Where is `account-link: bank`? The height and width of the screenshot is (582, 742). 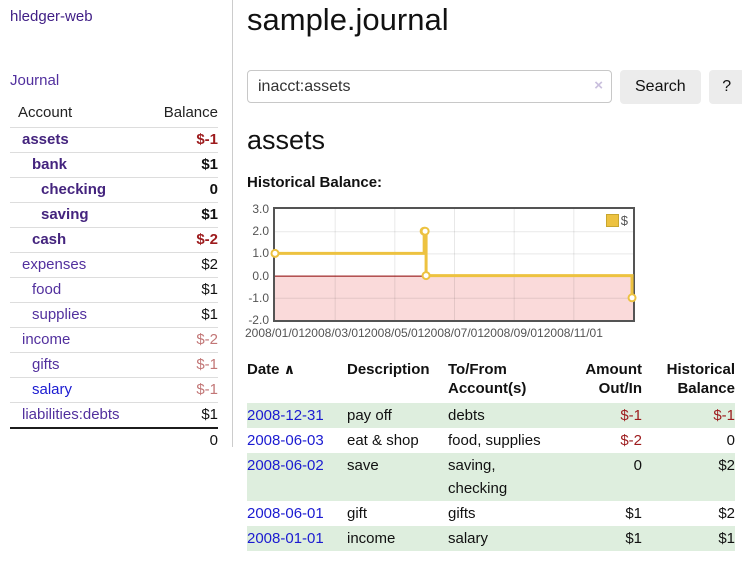 account-link: bank is located at coordinates (50, 164).